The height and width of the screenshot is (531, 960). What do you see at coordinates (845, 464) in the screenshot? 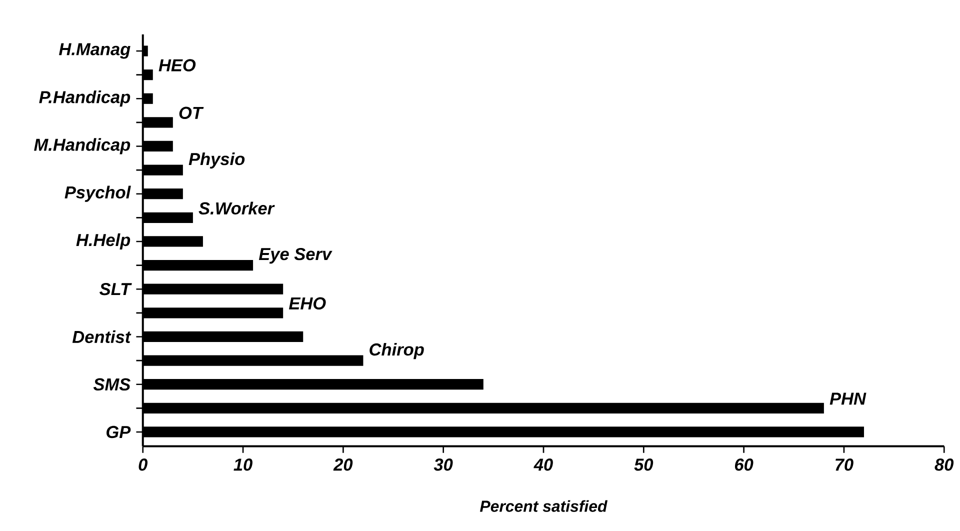
I see `x-tick-label: 70` at bounding box center [845, 464].